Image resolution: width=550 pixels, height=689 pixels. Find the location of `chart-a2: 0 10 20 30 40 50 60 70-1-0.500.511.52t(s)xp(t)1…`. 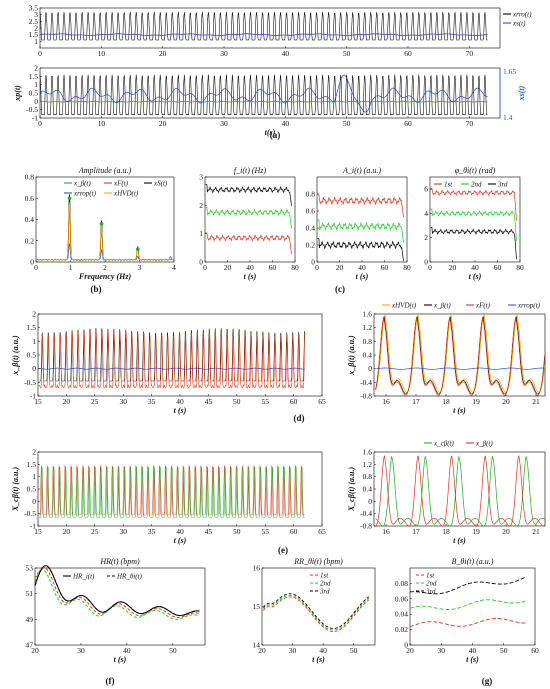

chart-a2: 0 10 20 30 40 50 60 70-1-0.500.511.52t(s)xp(t)1… is located at coordinates (269, 101).